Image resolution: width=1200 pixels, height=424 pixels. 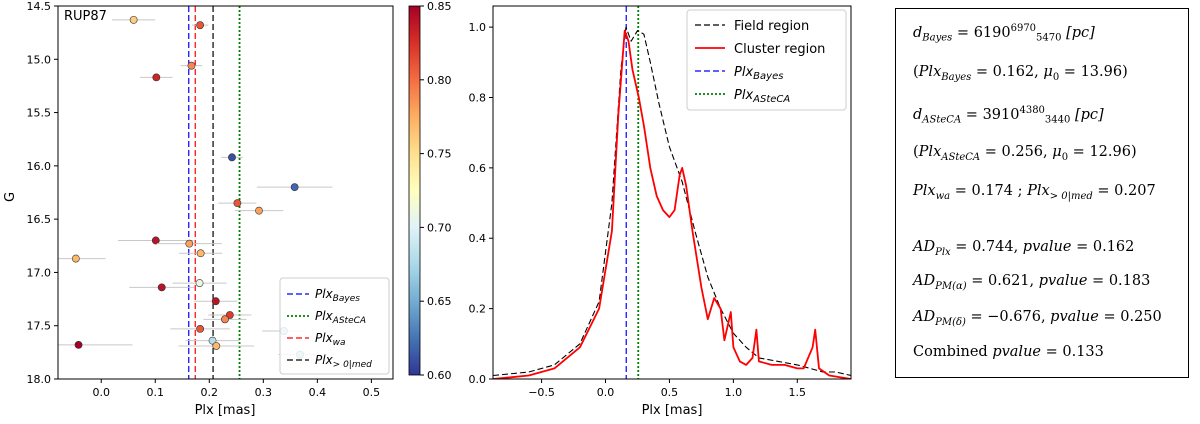 What do you see at coordinates (318, 392) in the screenshot?
I see `left-xtick-label: 0.4` at bounding box center [318, 392].